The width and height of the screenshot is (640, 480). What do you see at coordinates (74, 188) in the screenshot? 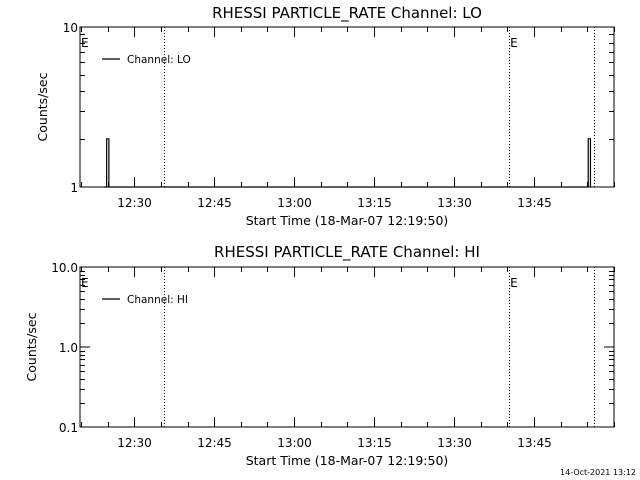
I see `y-tick-label: 1` at bounding box center [74, 188].